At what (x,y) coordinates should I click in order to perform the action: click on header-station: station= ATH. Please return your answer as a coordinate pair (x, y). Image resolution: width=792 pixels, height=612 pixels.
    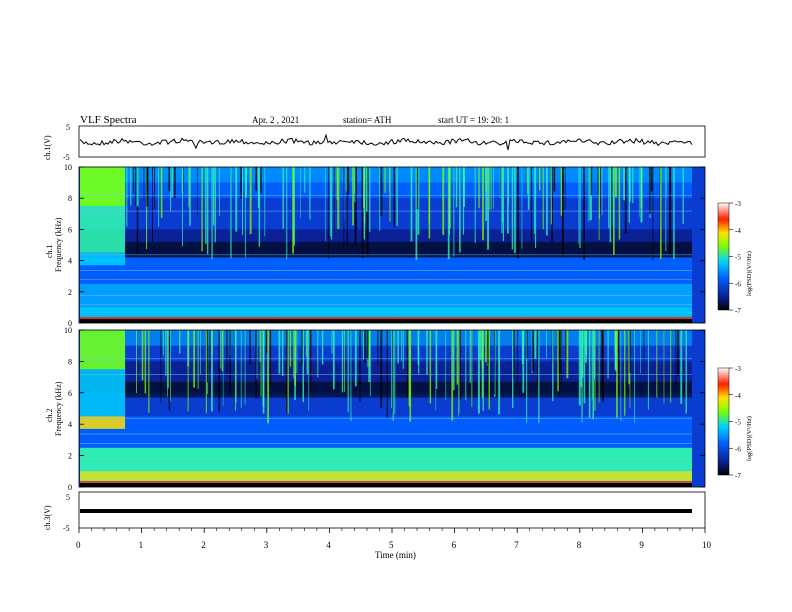
    Looking at the image, I should click on (367, 120).